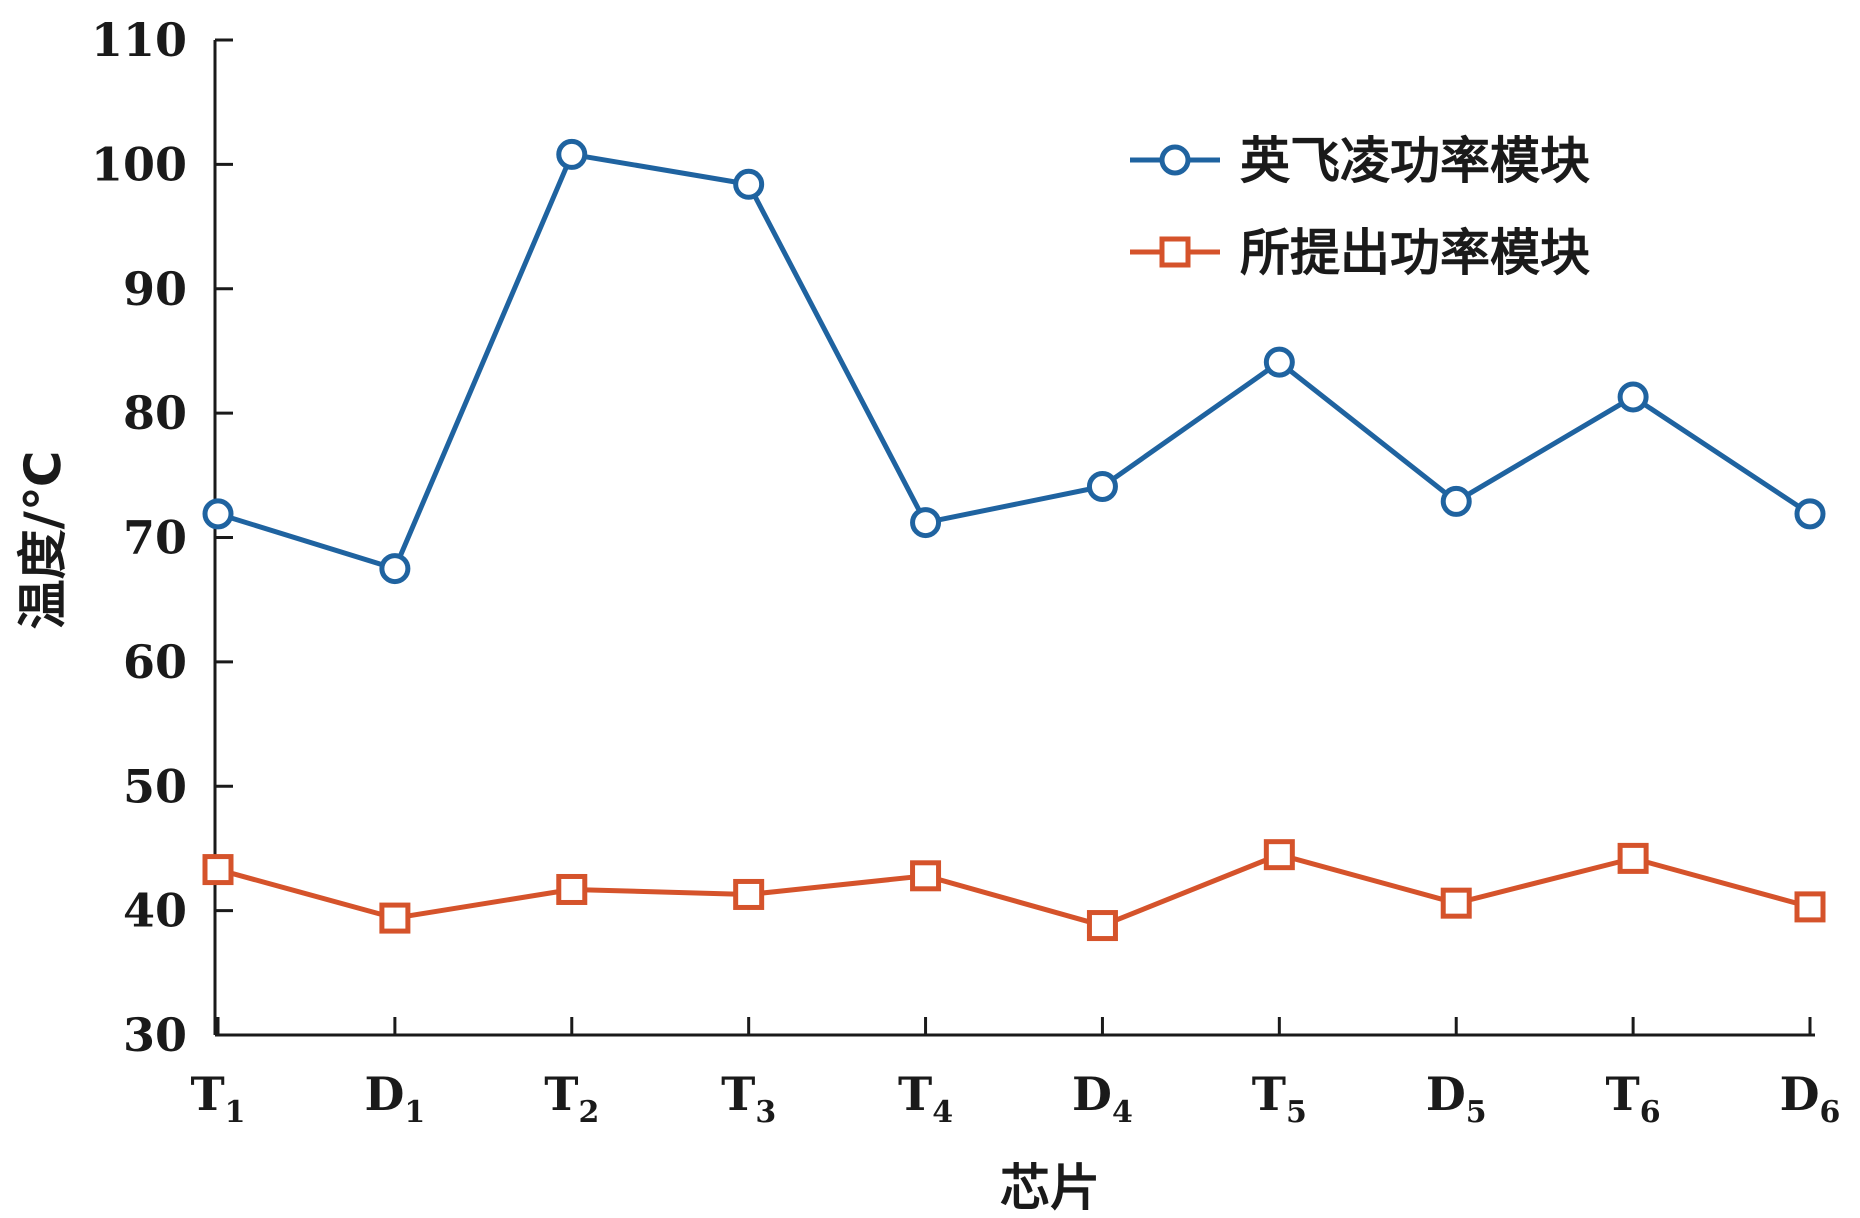  I want to click on x-tick-label: T1, so click(217, 1098).